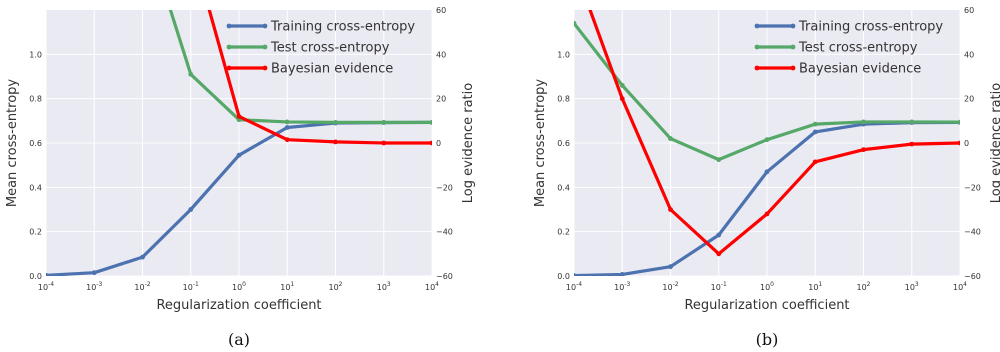  Describe the element at coordinates (35, 232) in the screenshot. I see `y-tick-label: 0.2` at that location.